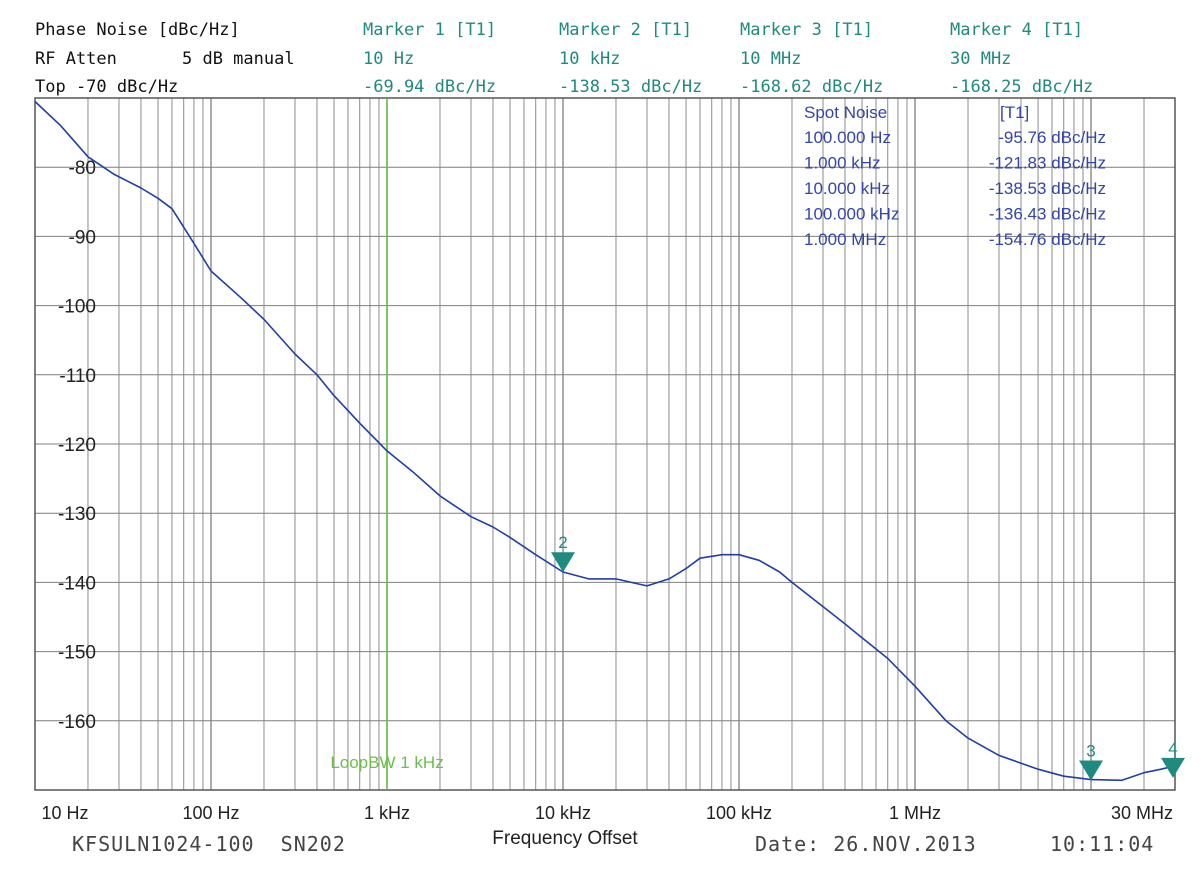 Image resolution: width=1200 pixels, height=881 pixels. I want to click on x-tick-label: 10 kHz, so click(563, 813).